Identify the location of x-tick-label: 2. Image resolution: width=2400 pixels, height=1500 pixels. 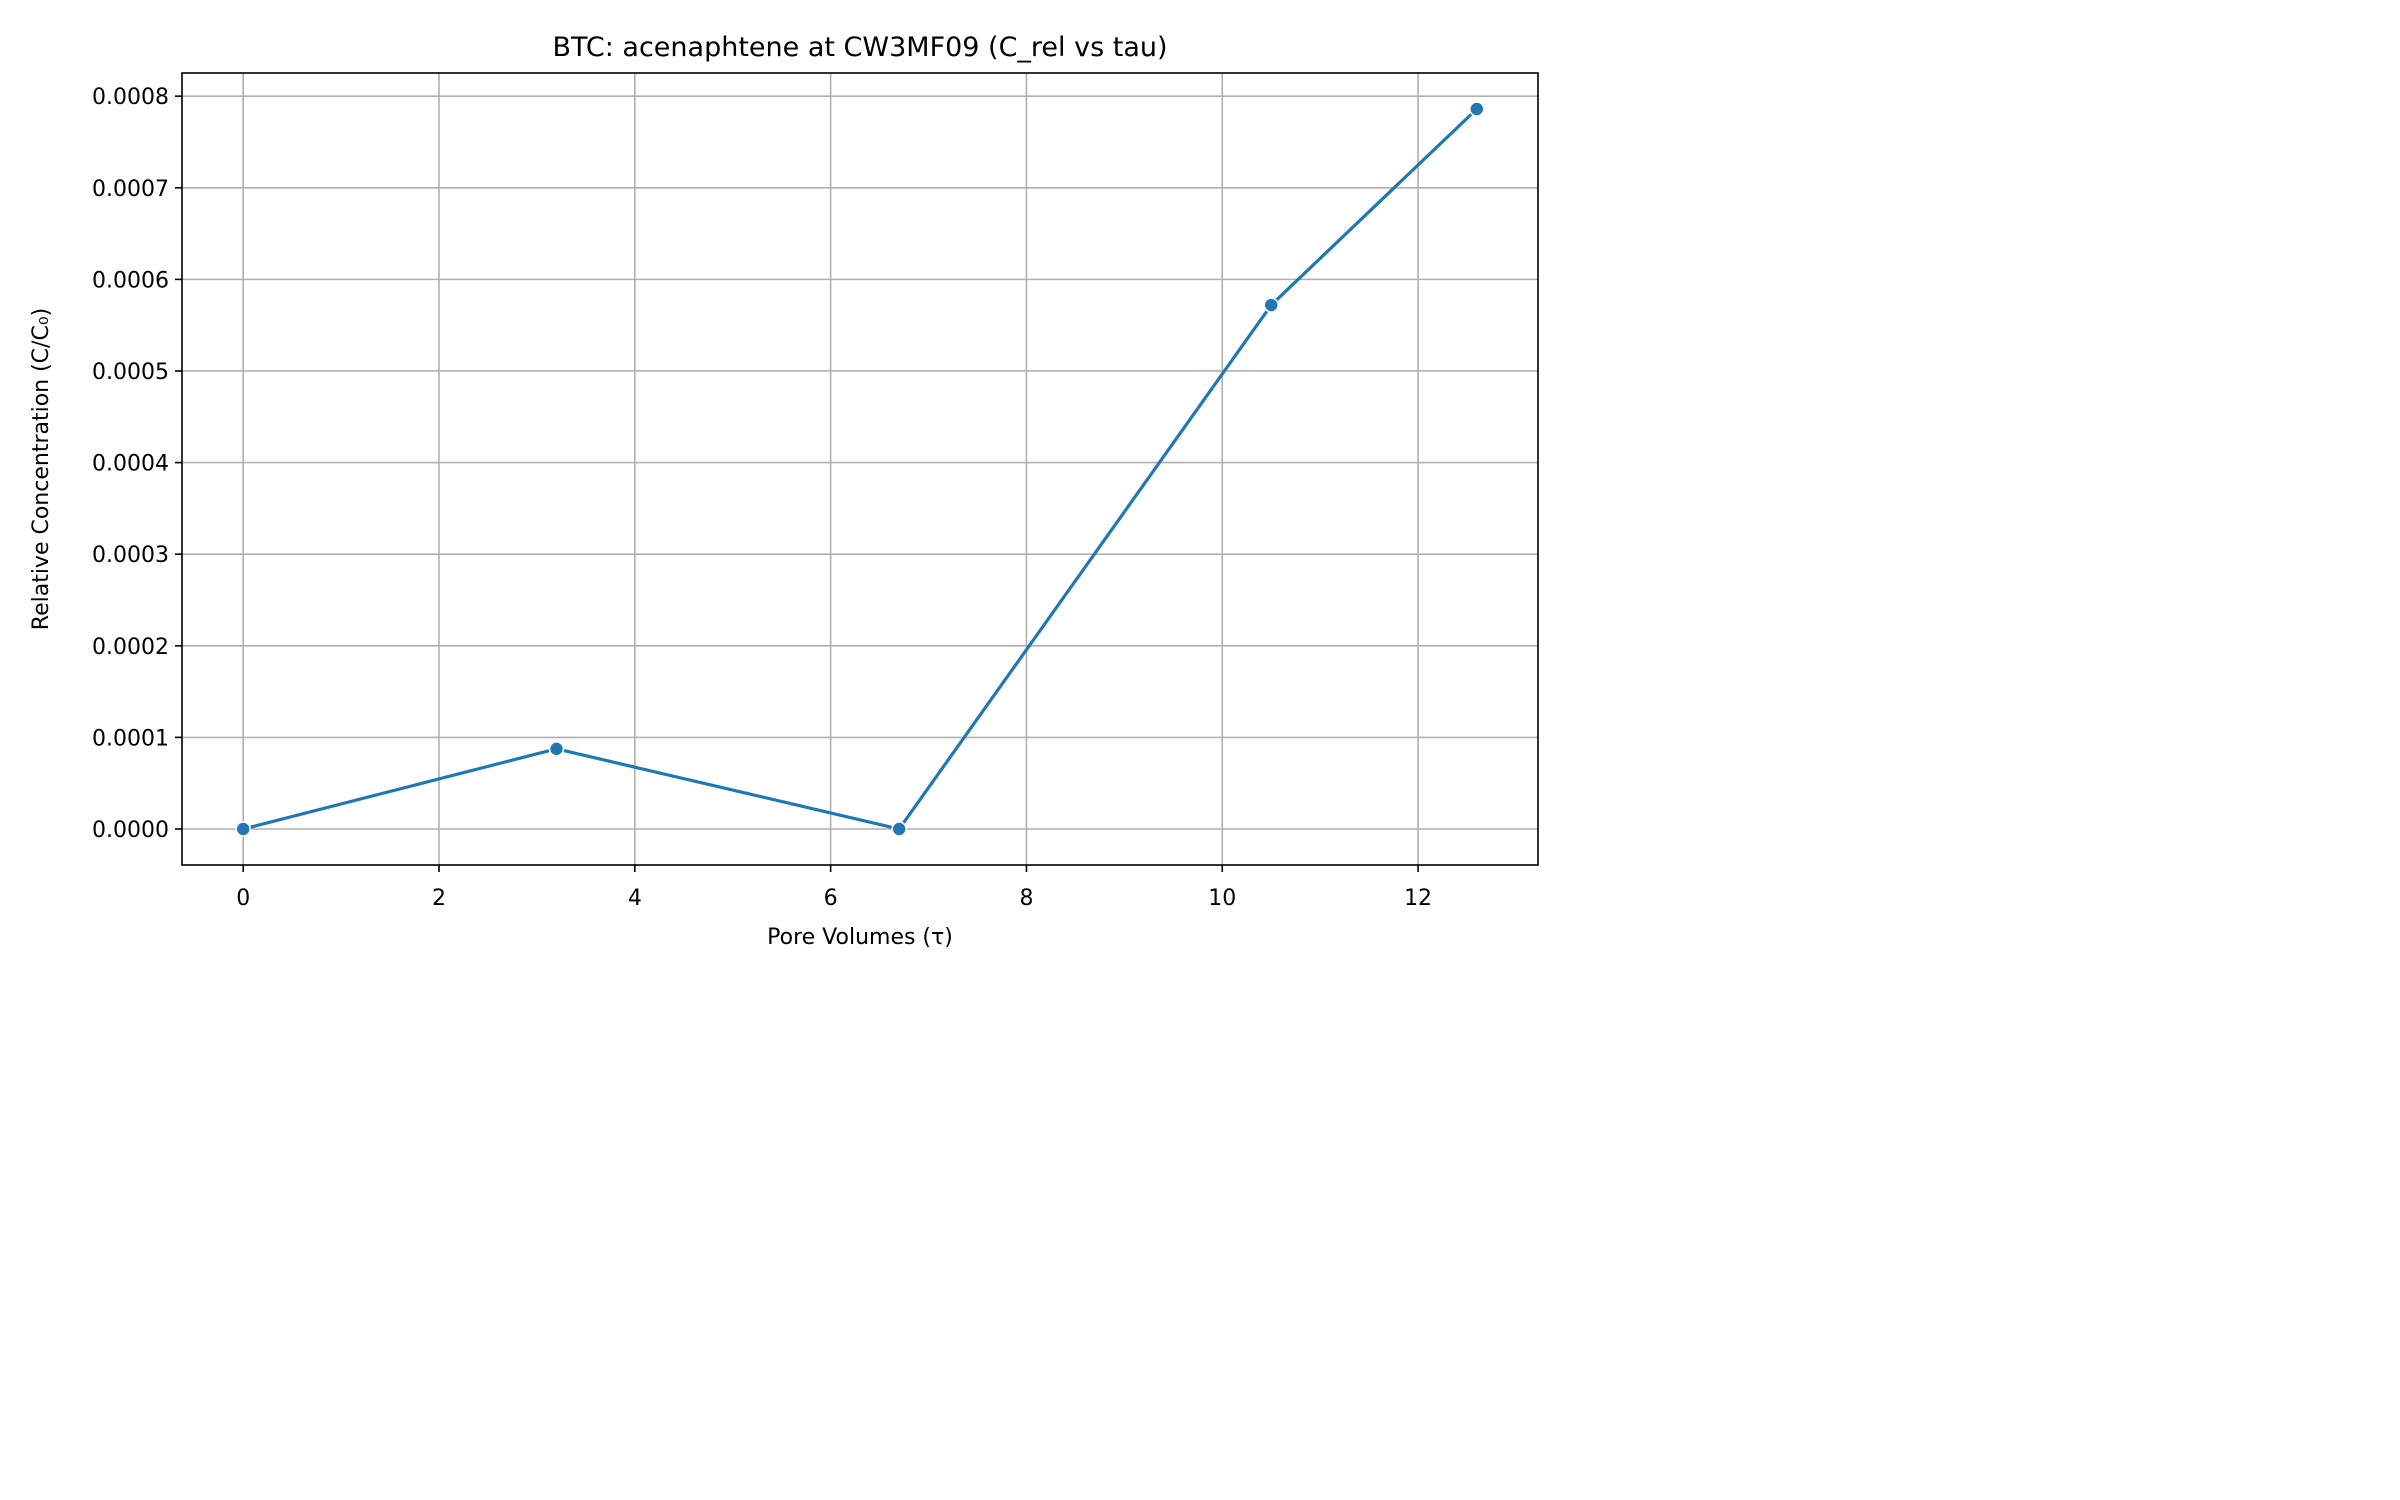
(439, 898).